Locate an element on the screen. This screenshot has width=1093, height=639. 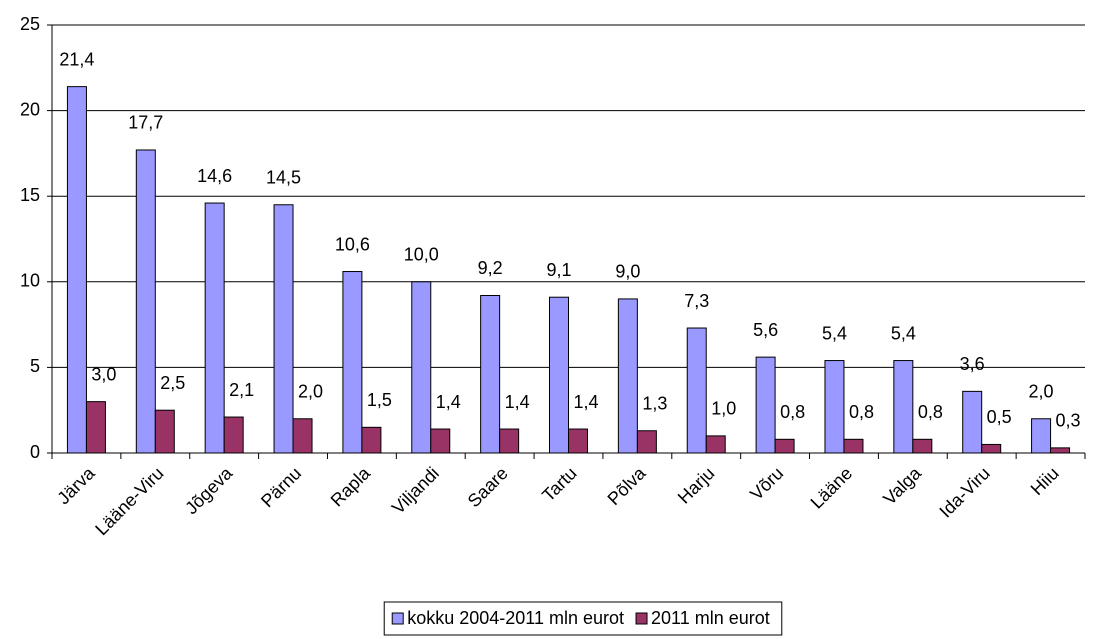
x-tick-label: Lääne-Viru is located at coordinates (129, 501).